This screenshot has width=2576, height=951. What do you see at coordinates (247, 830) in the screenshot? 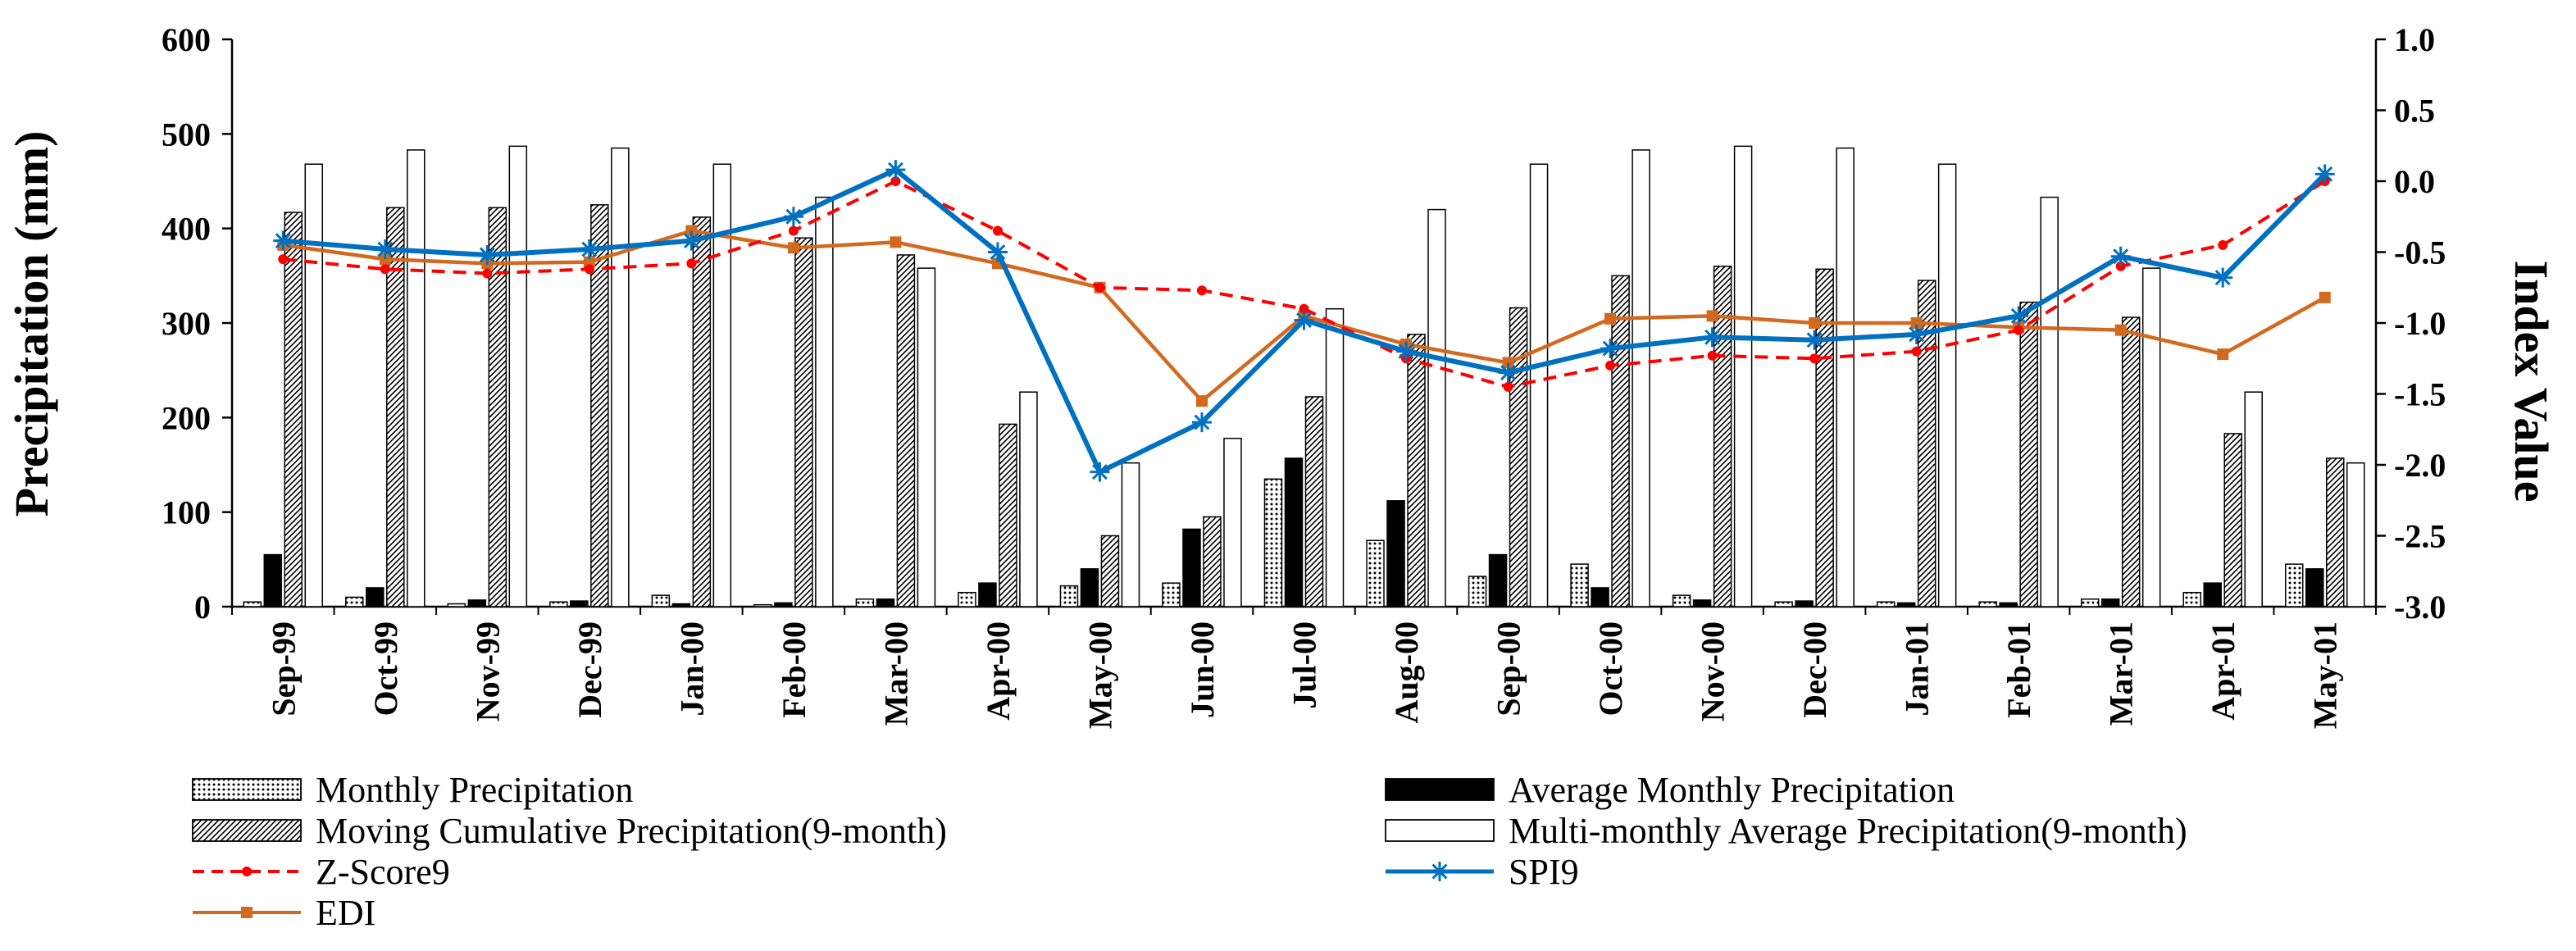
I see `legend-swatch-hatch` at bounding box center [247, 830].